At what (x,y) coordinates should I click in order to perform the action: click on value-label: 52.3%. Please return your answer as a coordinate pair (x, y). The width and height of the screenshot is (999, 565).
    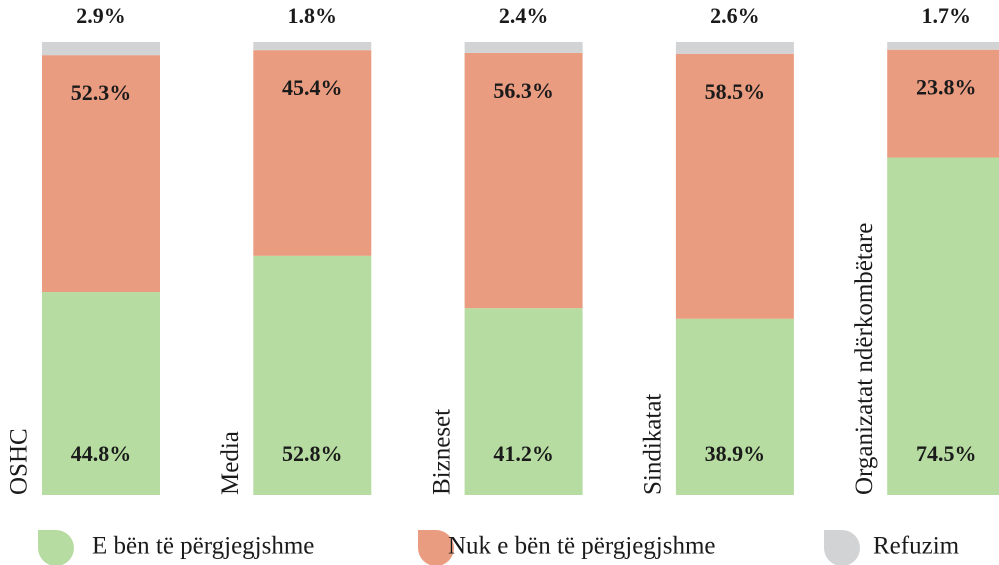
    Looking at the image, I should click on (101, 92).